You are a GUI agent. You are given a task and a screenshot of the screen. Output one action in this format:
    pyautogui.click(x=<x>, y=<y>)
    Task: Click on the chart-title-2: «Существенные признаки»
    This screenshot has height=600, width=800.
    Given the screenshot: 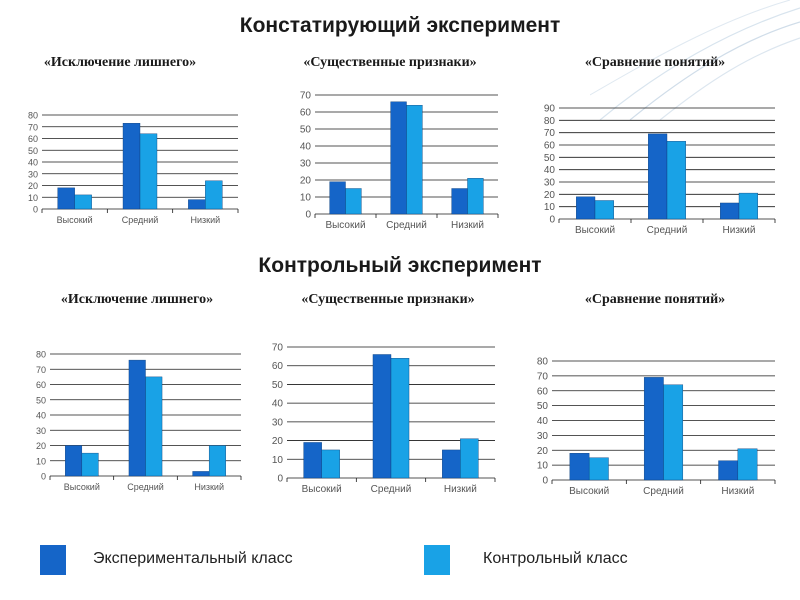 What is the action you would take?
    pyautogui.click(x=390, y=62)
    